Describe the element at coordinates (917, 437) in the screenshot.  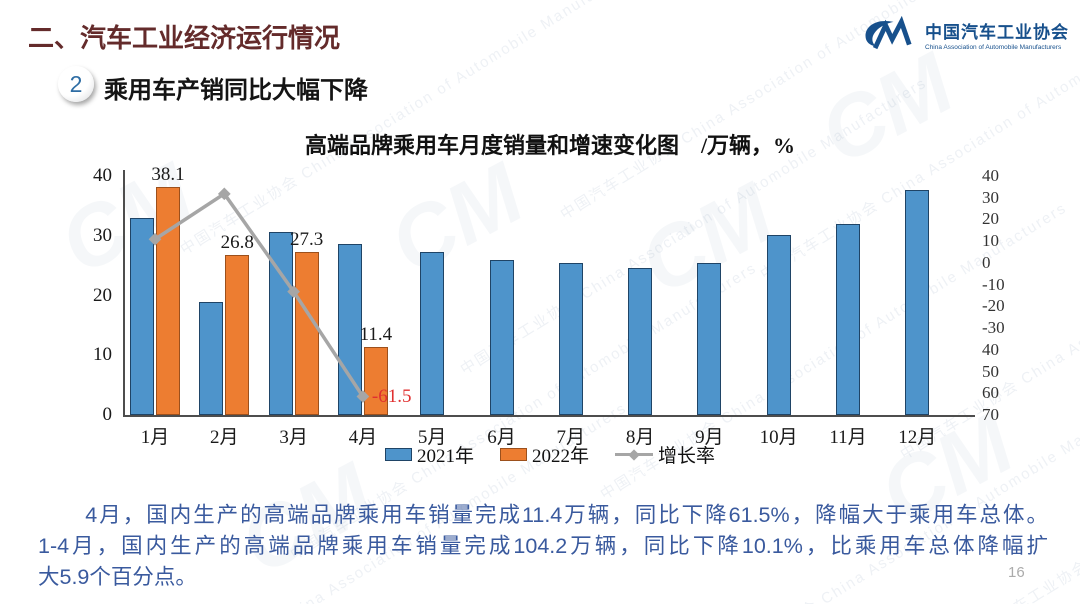
I see `x-axis-label-12月: 12月` at that location.